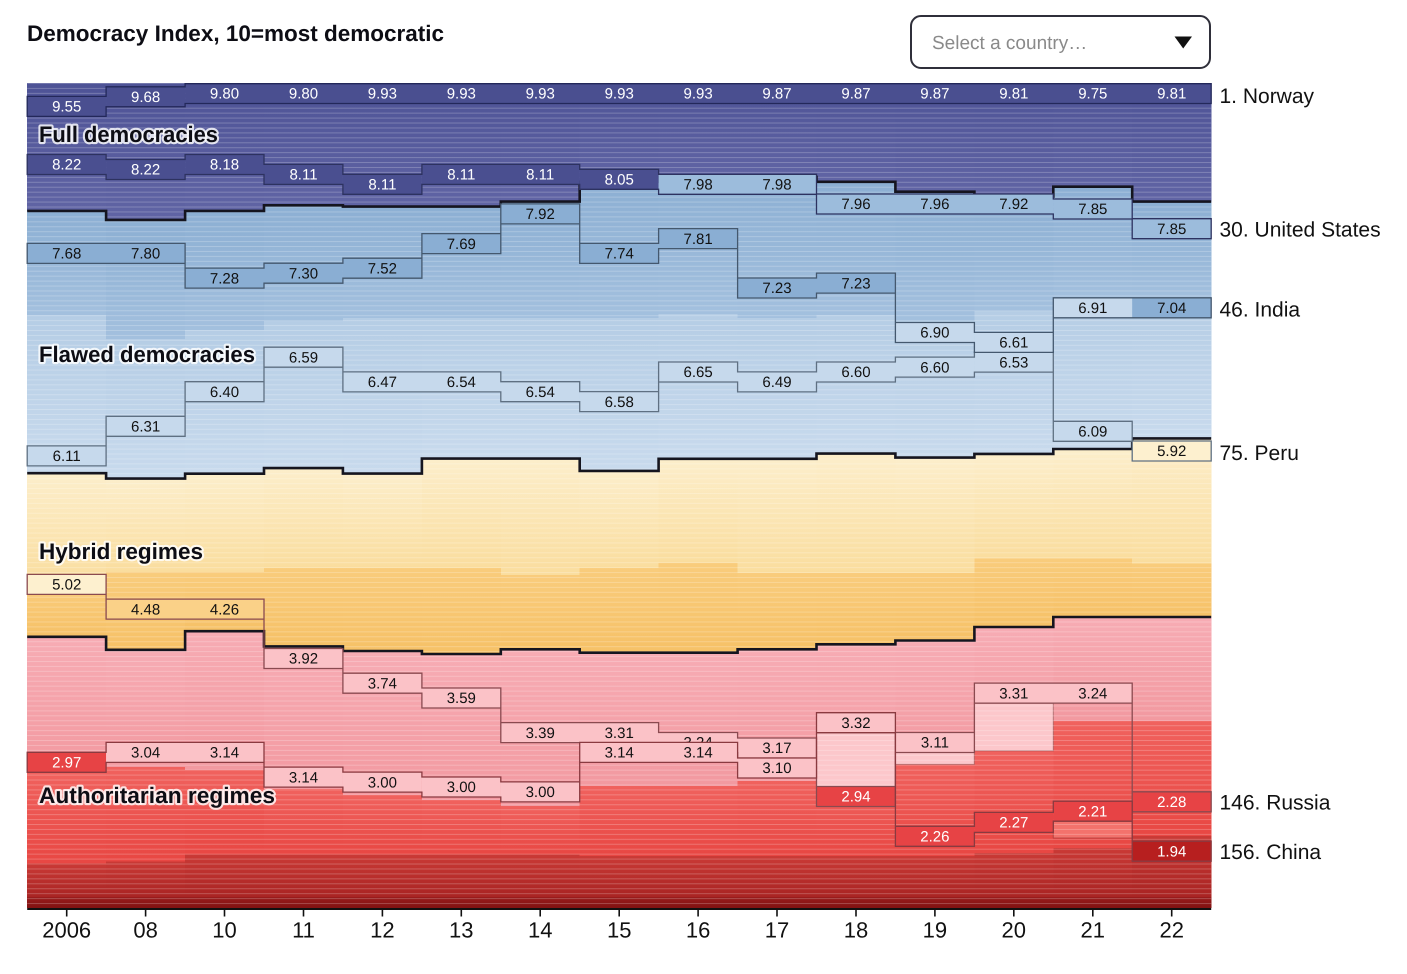 This screenshot has height=974, width=1407. Describe the element at coordinates (461, 930) in the screenshot. I see `svg-text: 13` at that location.